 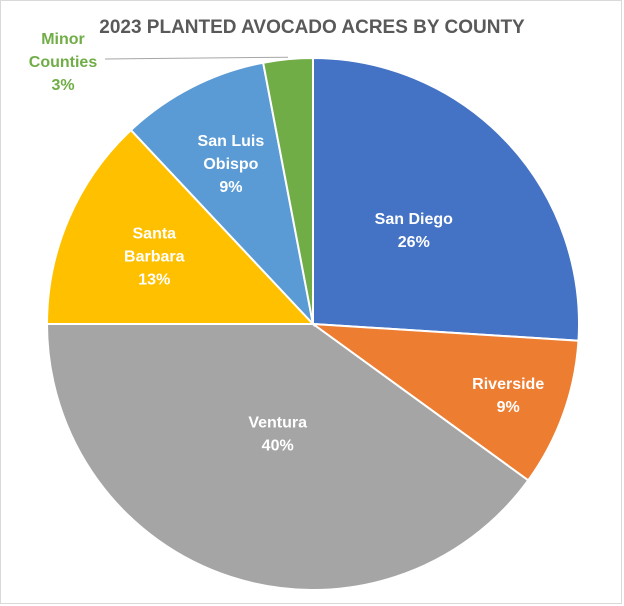 I want to click on leader-lines, so click(x=196, y=58).